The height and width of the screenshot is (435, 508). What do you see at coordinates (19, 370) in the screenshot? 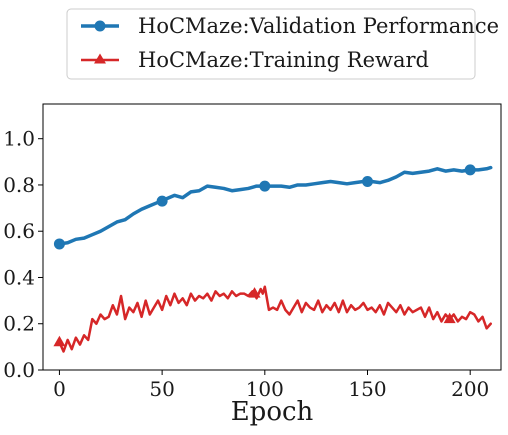
I see `y-tick-label: 0.0` at bounding box center [19, 370].